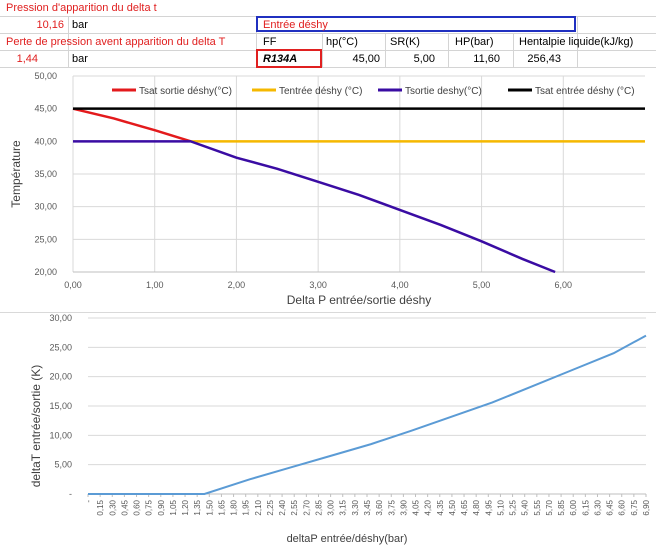  I want to click on y-tick-label: -, so click(70, 494).